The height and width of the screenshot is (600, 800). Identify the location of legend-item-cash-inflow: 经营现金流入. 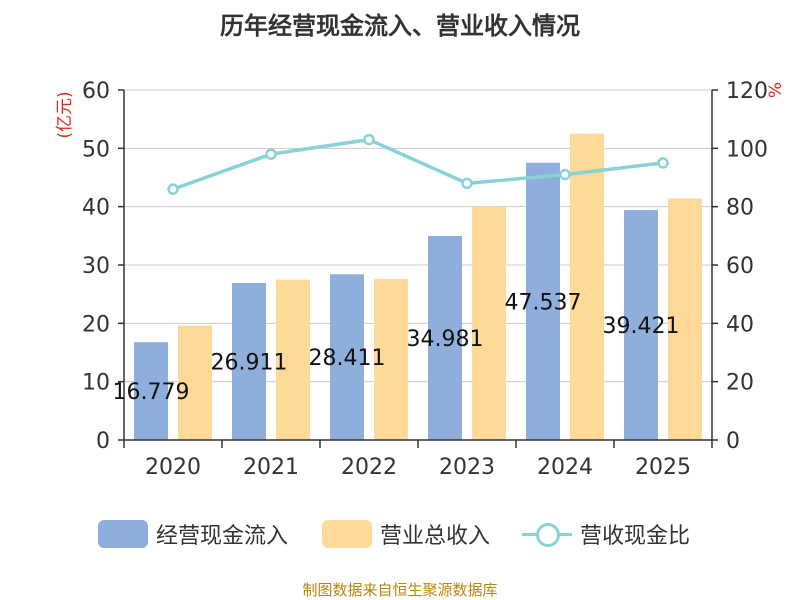
(193, 534).